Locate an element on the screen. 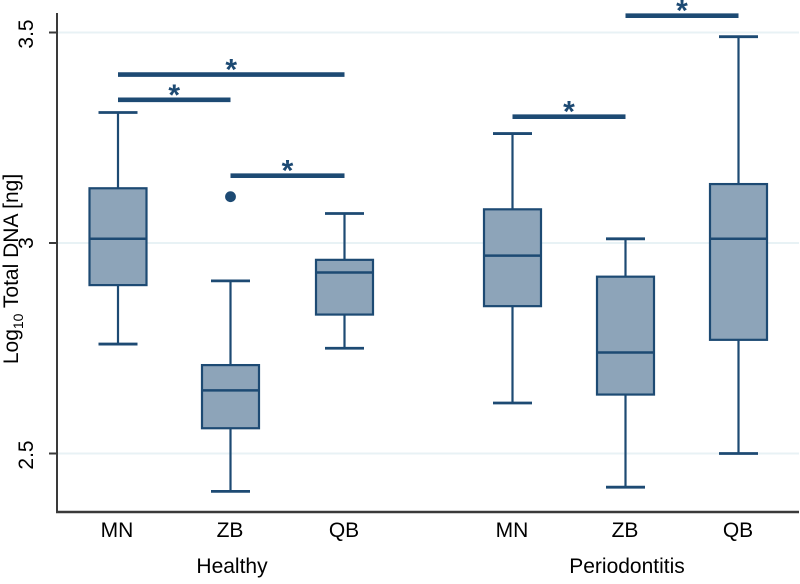 Image resolution: width=800 pixels, height=584 pixels. significance-asterisk-3: * is located at coordinates (569, 112).